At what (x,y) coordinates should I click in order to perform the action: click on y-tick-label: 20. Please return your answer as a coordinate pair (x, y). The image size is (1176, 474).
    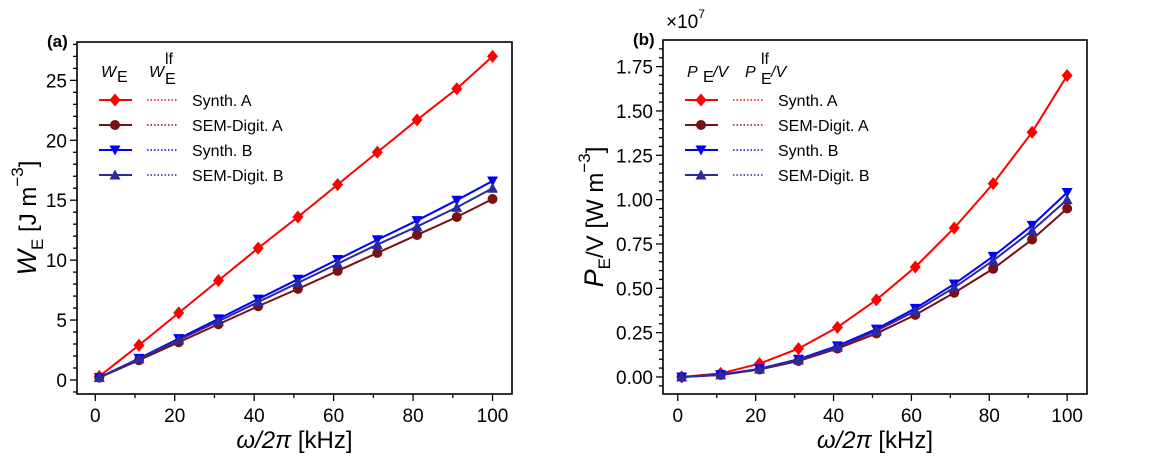
    Looking at the image, I should click on (56, 141).